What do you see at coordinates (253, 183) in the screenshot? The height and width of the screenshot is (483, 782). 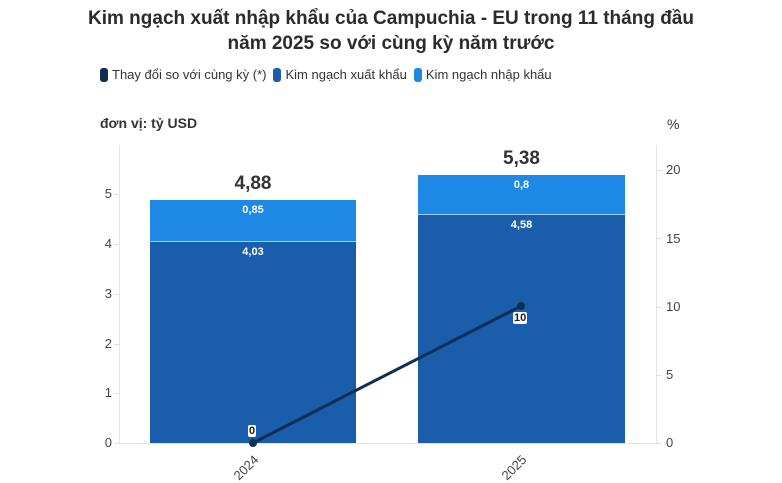 I see `bar-total-2024: 4,88` at bounding box center [253, 183].